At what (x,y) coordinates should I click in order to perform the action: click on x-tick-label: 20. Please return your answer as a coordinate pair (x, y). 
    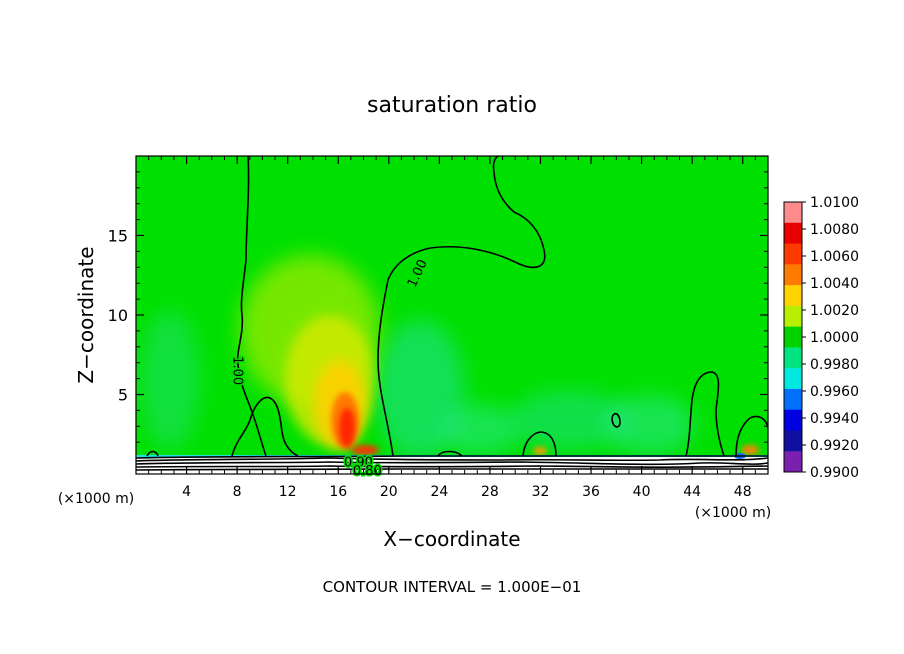
    Looking at the image, I should click on (389, 492).